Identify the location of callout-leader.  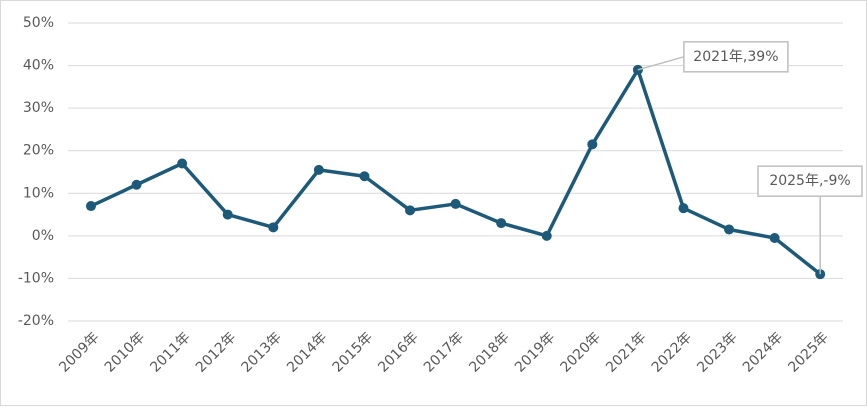
(661, 63).